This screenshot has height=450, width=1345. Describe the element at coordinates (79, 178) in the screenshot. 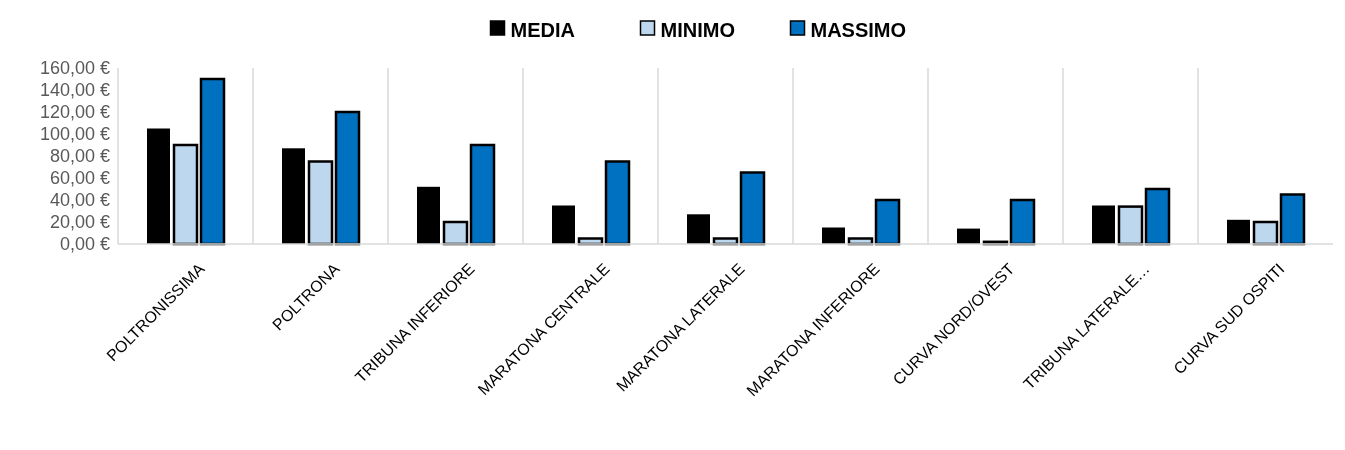

I see `y-tick-label: 60,00 €` at that location.